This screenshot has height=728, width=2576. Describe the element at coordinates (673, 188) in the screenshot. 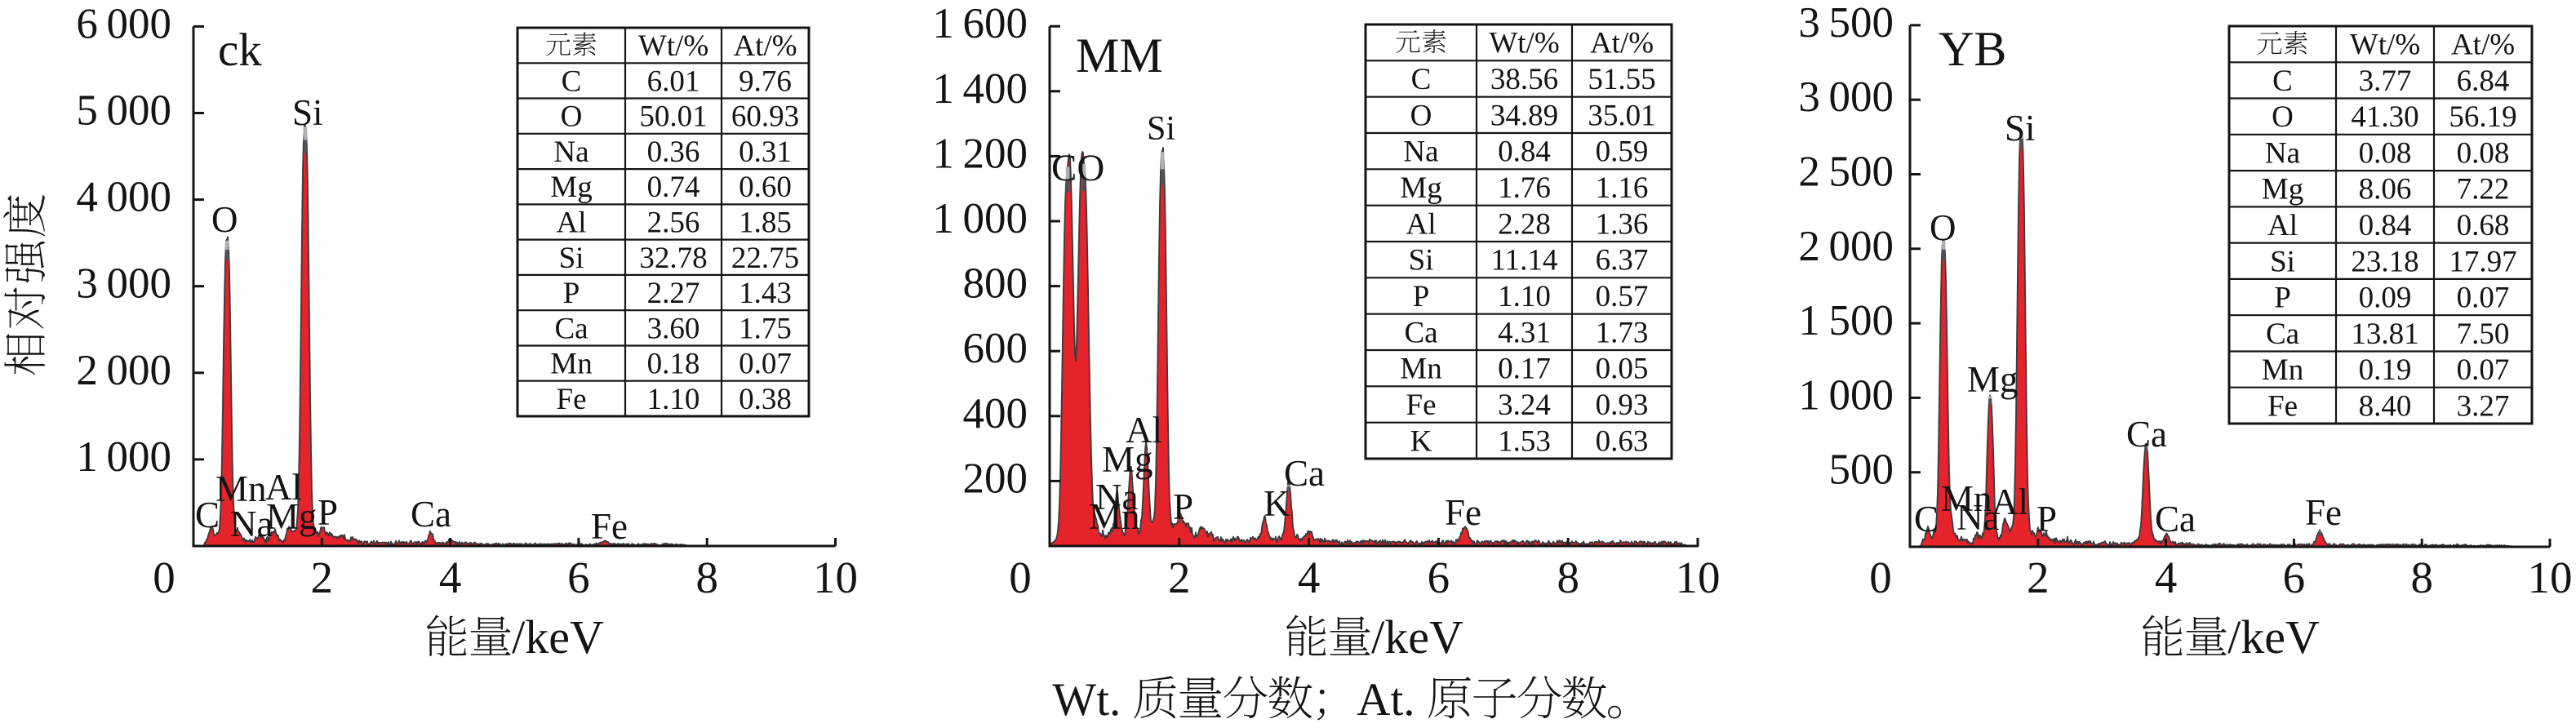

I see `svg-text: 0.74` at that location.